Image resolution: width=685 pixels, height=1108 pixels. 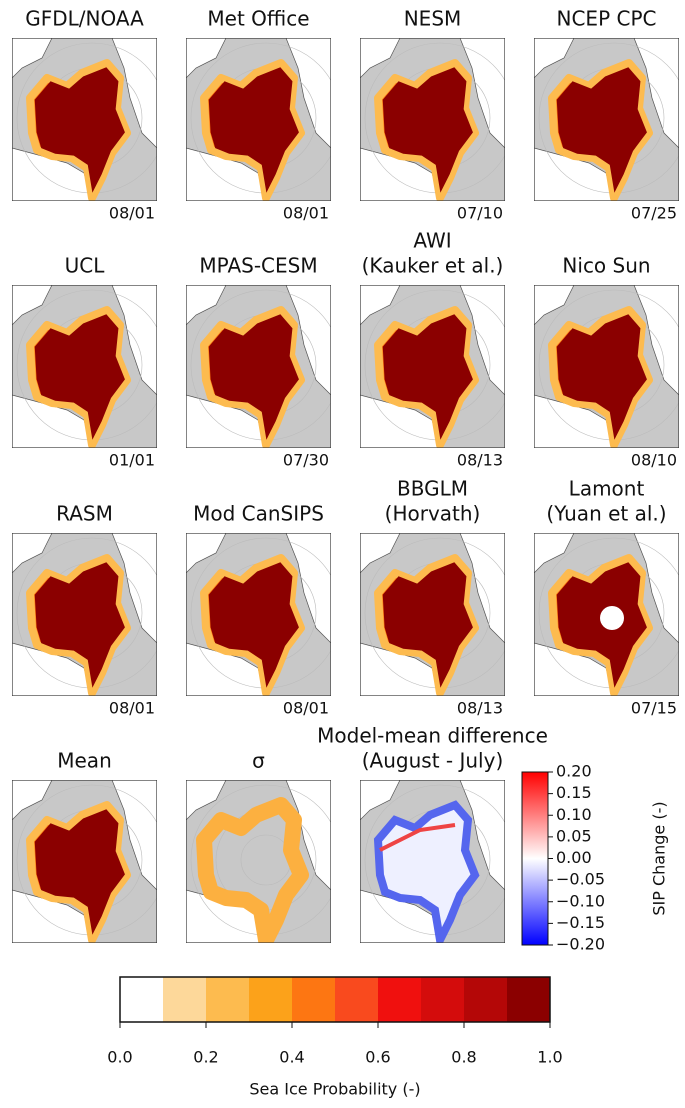 I want to click on tick-label: −0.05, so click(x=580, y=879).